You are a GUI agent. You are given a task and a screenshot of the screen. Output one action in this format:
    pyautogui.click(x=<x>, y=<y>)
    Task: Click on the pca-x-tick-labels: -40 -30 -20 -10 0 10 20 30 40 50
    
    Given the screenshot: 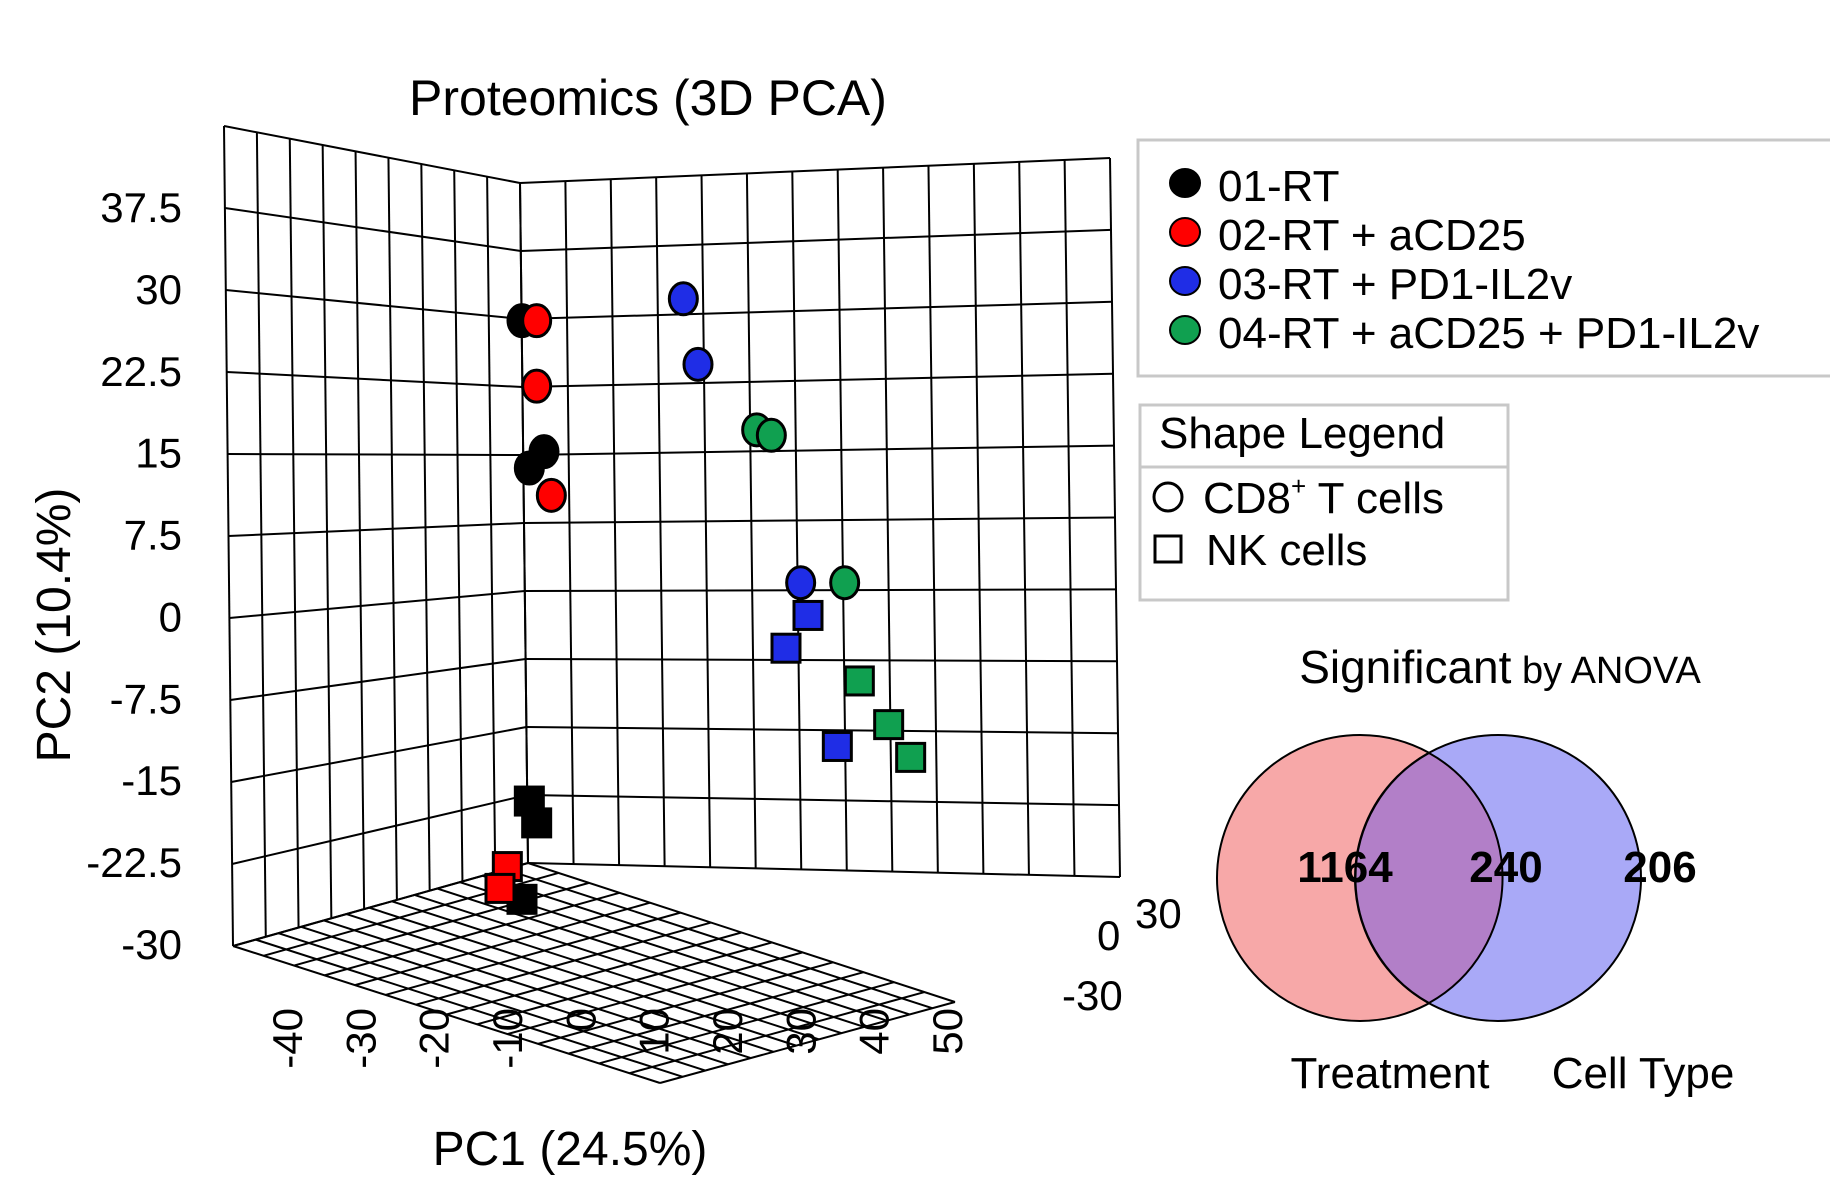 What is the action you would take?
    pyautogui.click(x=617, y=1038)
    